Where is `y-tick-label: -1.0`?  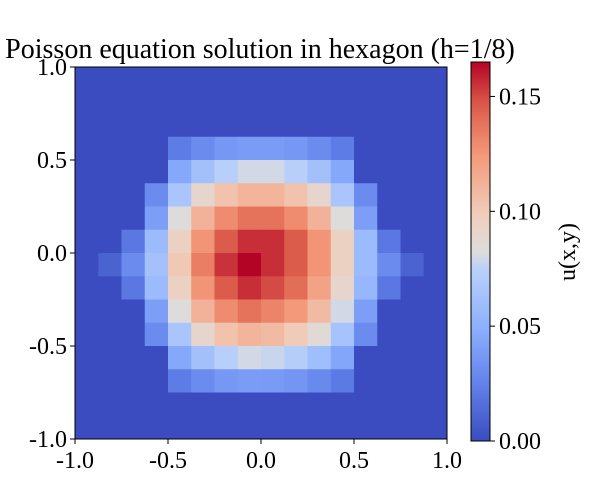
y-tick-label: -1.0 is located at coordinates (48, 440).